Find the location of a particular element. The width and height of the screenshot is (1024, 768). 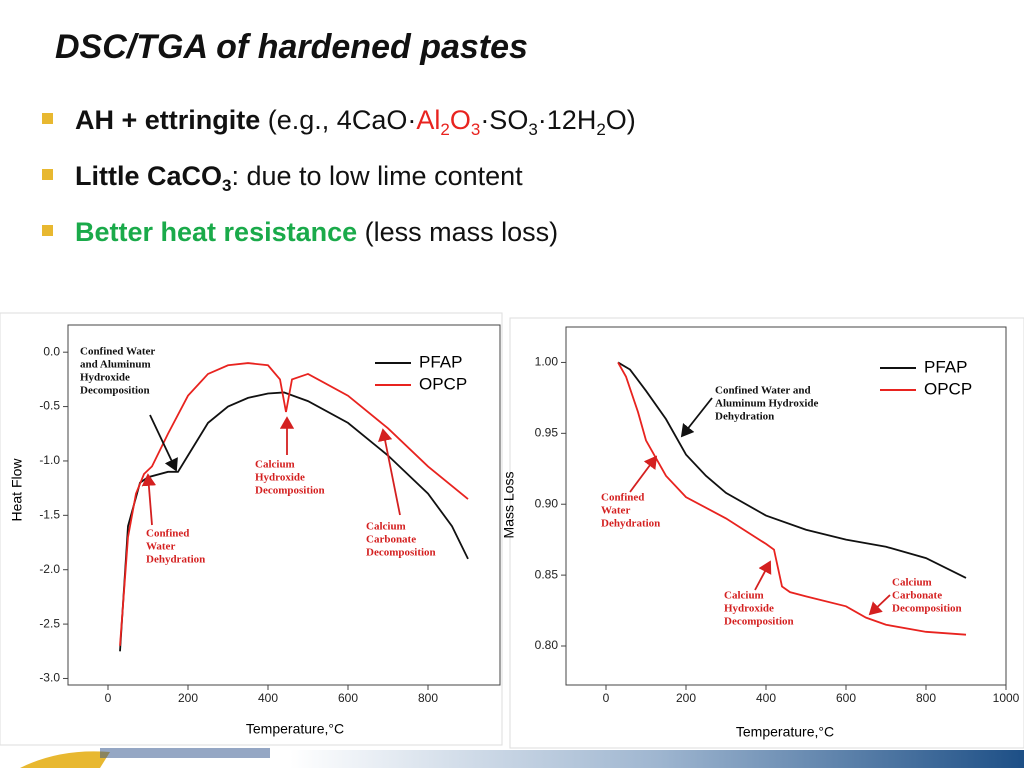

y-tick-label: 0.85 is located at coordinates (547, 574).